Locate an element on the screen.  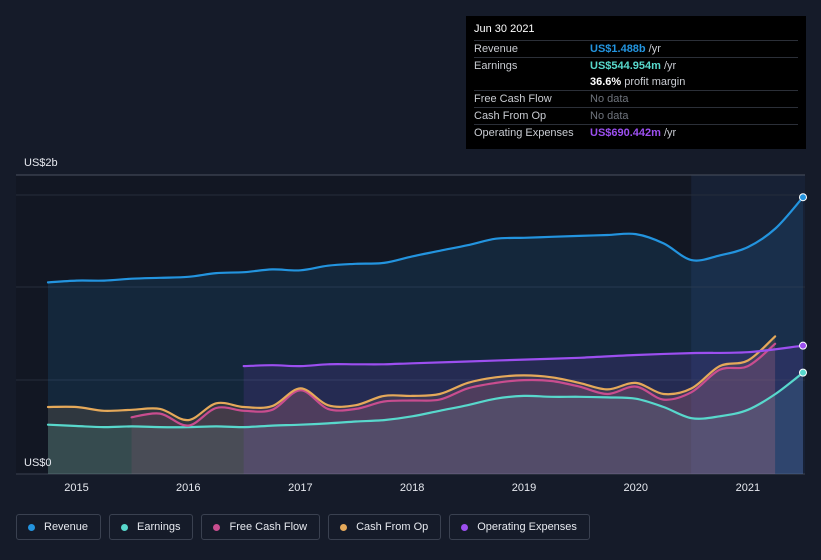
tooltip-row-opex: Operating Expenses US$690.442m /yr is located at coordinates (636, 132).